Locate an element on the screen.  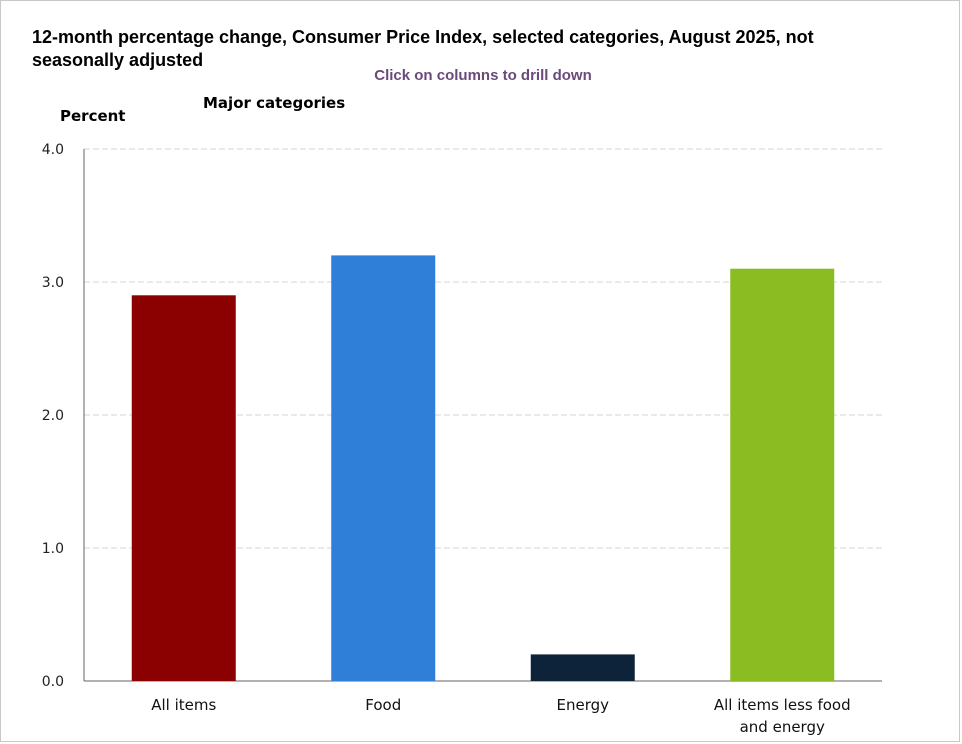
x-tick-label: Energy is located at coordinates (582, 705).